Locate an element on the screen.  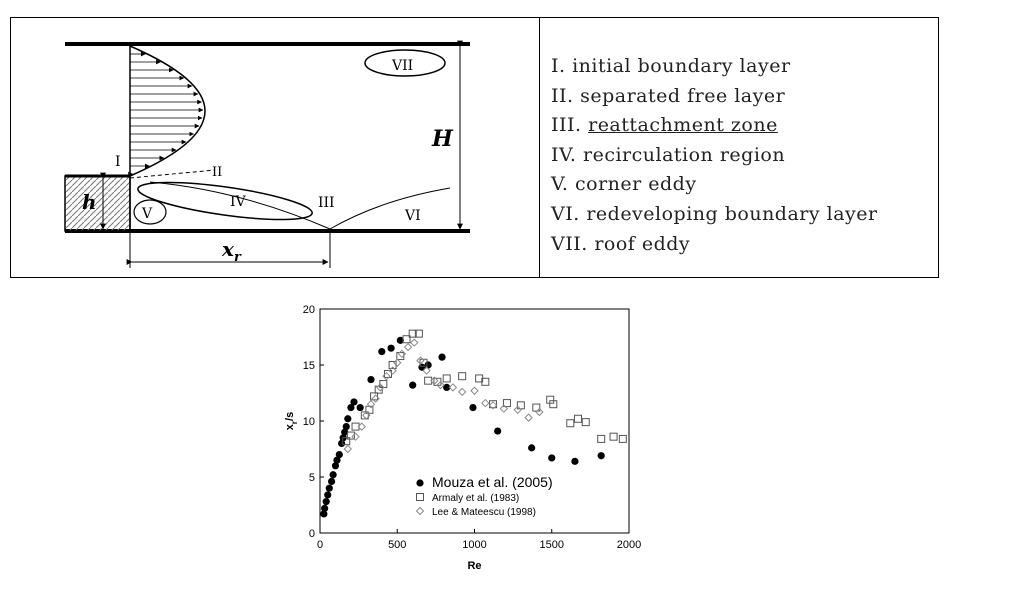
label-roof: VII is located at coordinates (402, 66).